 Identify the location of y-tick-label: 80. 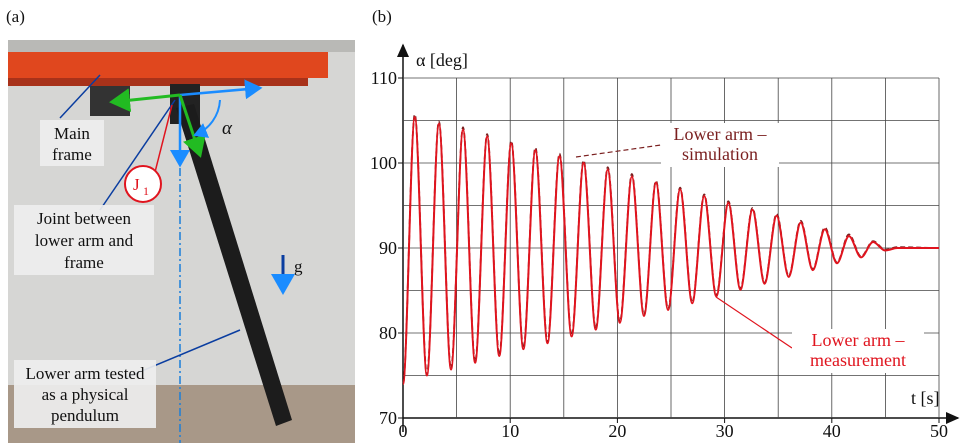
(388, 333).